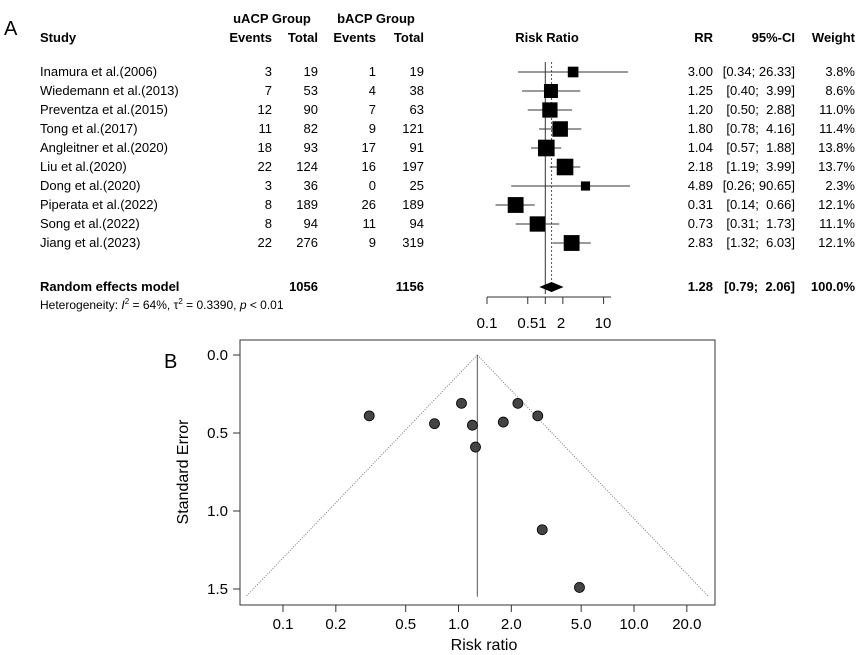 This screenshot has width=857, height=655. What do you see at coordinates (11, 29) in the screenshot?
I see `panel-a-letter: A` at bounding box center [11, 29].